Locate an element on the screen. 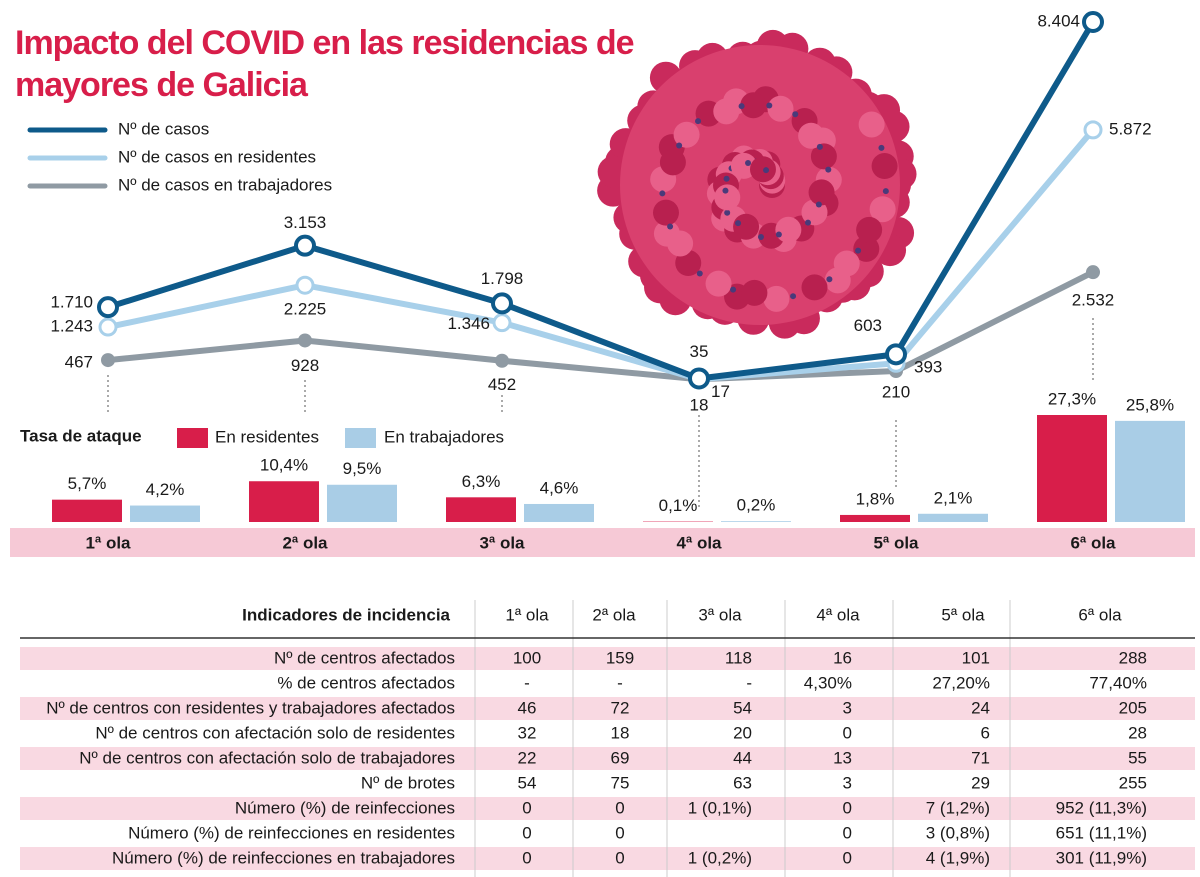 The width and height of the screenshot is (1200, 877). table-cell: 3 (0,8%) is located at coordinates (958, 832).